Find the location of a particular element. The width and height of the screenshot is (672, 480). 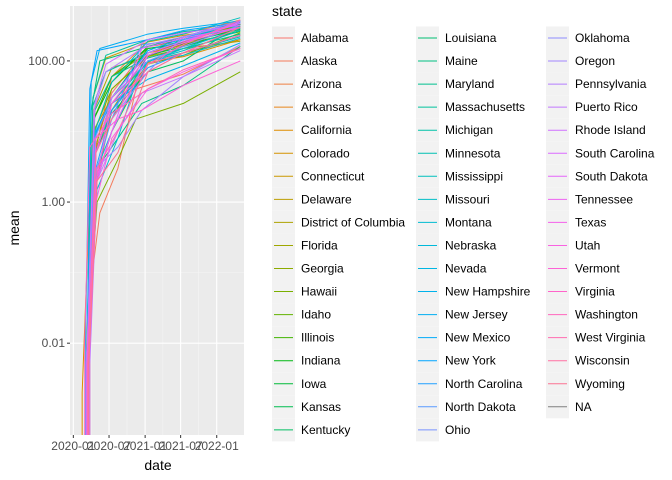

legend-label: West Virginia is located at coordinates (610, 338).